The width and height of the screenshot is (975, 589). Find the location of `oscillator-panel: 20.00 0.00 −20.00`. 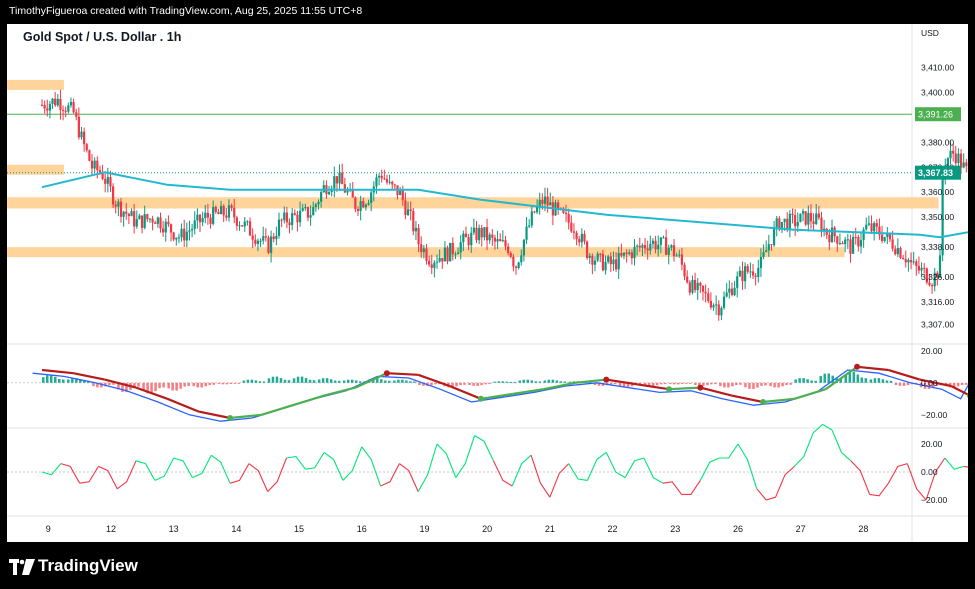

oscillator-panel: 20.00 0.00 −20.00 is located at coordinates (487, 384).